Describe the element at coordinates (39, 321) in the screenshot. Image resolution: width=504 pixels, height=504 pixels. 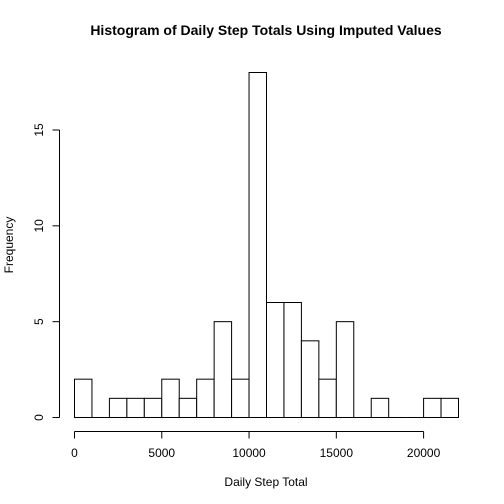
I see `y-tick-label-1: 5` at that location.